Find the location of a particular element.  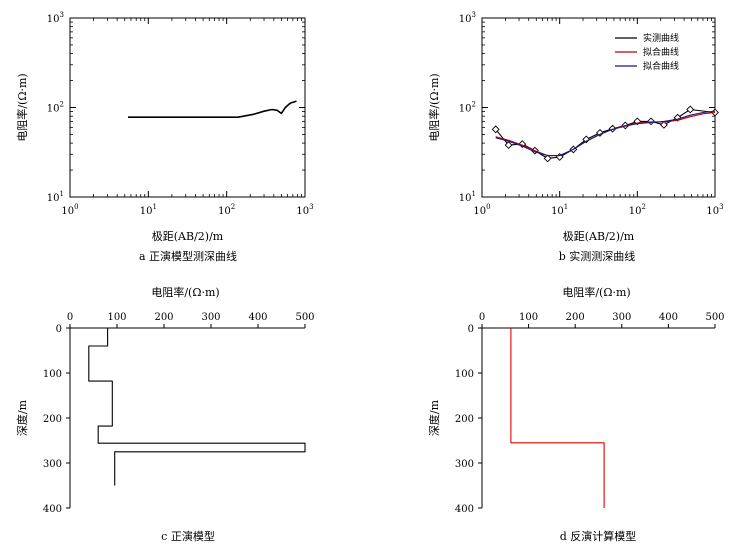

legend-entry-2: 拟合曲线 is located at coordinates (661, 66).